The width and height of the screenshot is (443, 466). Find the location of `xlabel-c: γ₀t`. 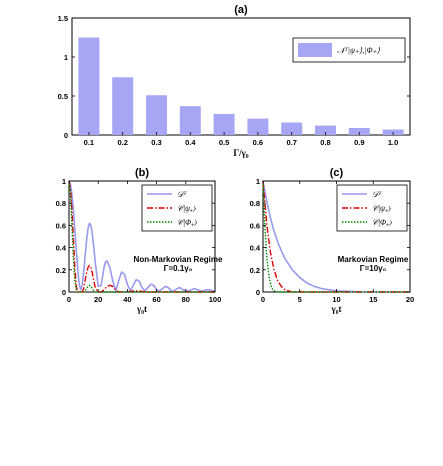

xlabel-c: γ₀t is located at coordinates (336, 309).